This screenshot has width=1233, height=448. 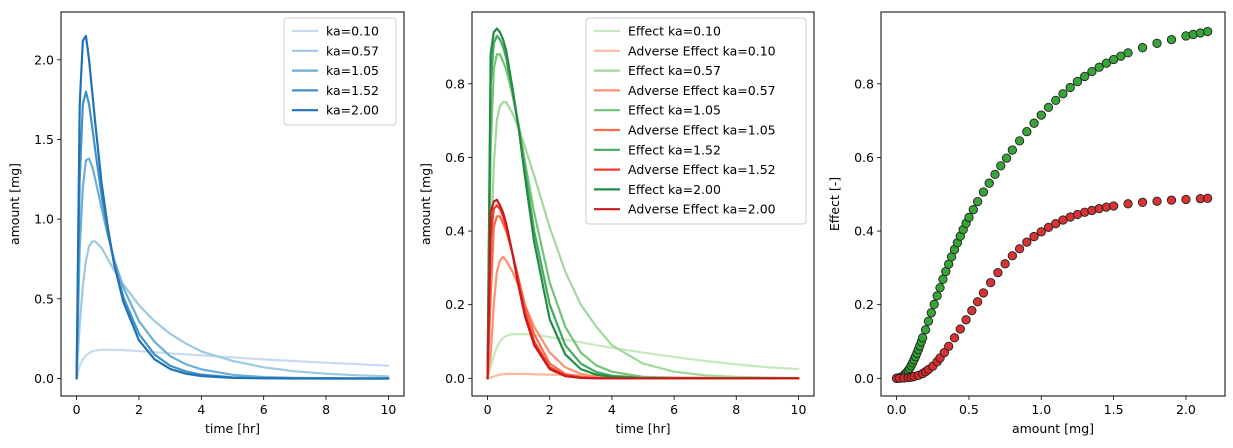 What do you see at coordinates (969, 409) in the screenshot?
I see `x-tick-label: 0.5` at bounding box center [969, 409].